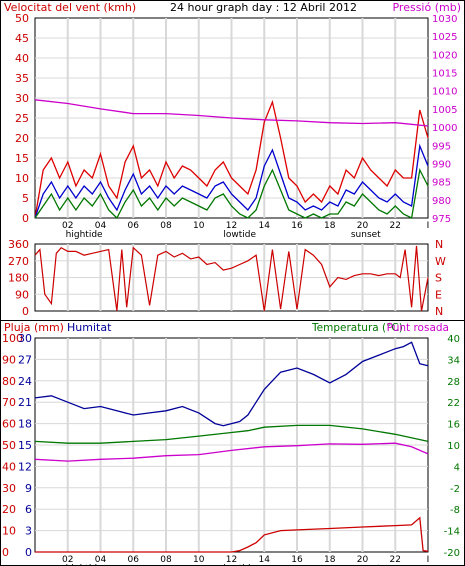 This screenshot has width=465, height=566. Describe the element at coordinates (18, 278) in the screenshot. I see `direction-y-tick-label: 180` at that location.